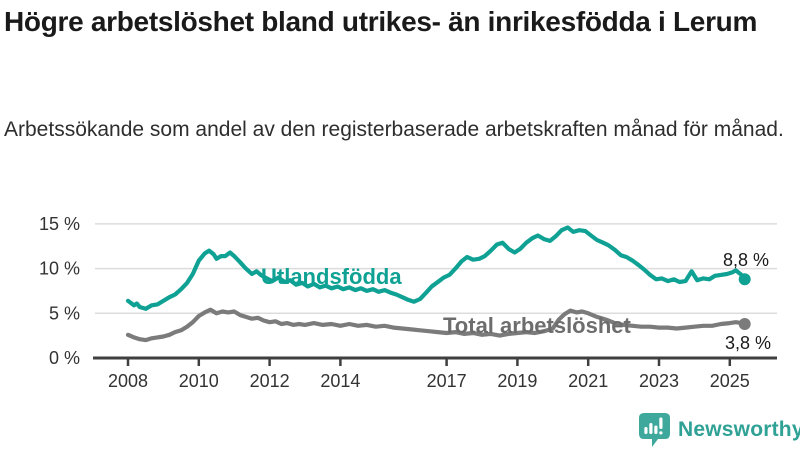 The width and height of the screenshot is (800, 450). I want to click on newsworthy-logo: Newsworthy, so click(719, 430).